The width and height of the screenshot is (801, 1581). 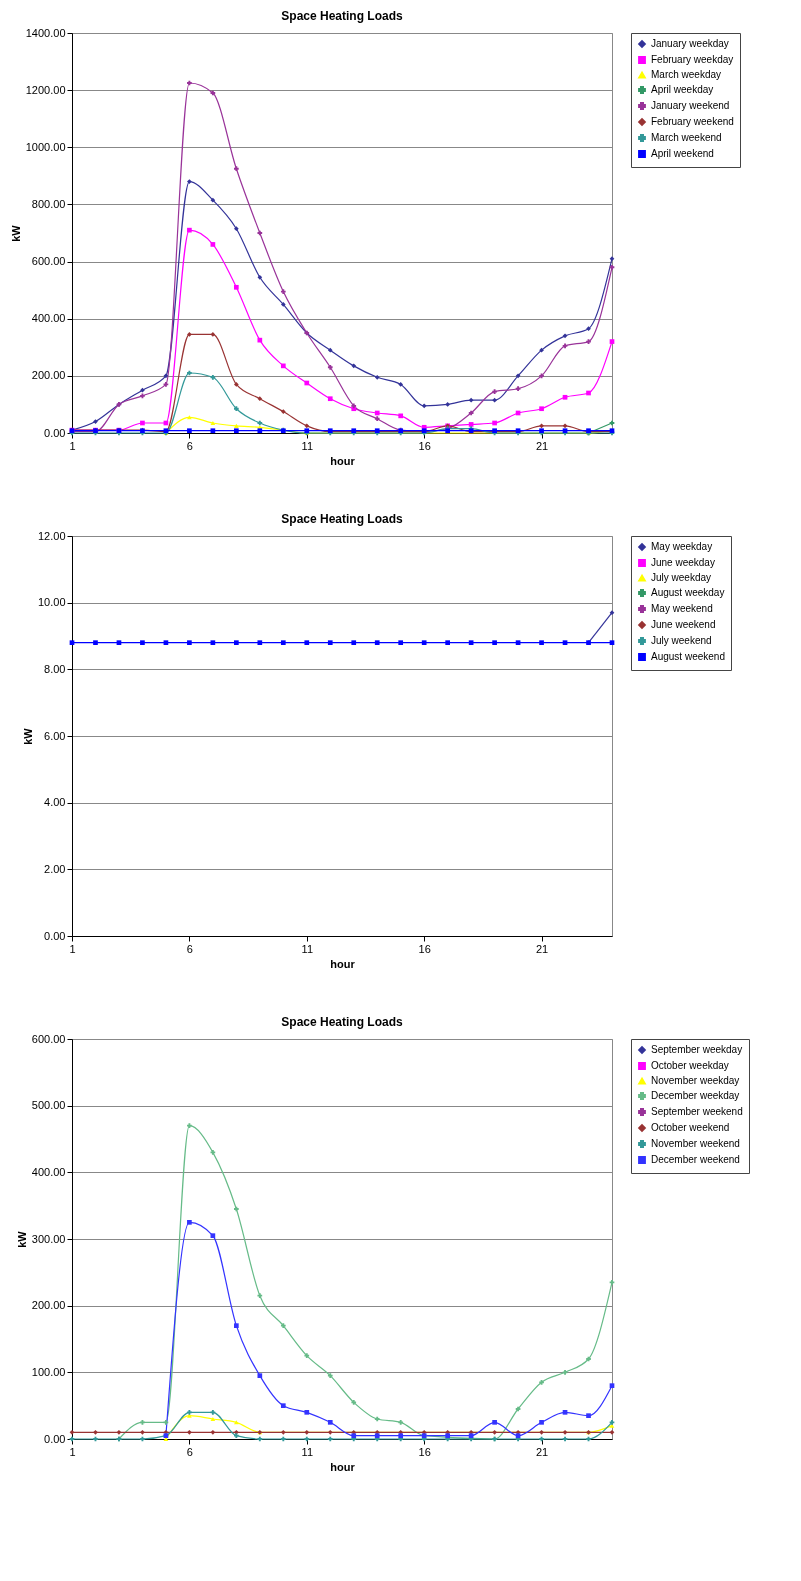 What do you see at coordinates (55, 735) in the screenshot?
I see `y-tick-label: 6.00` at bounding box center [55, 735].